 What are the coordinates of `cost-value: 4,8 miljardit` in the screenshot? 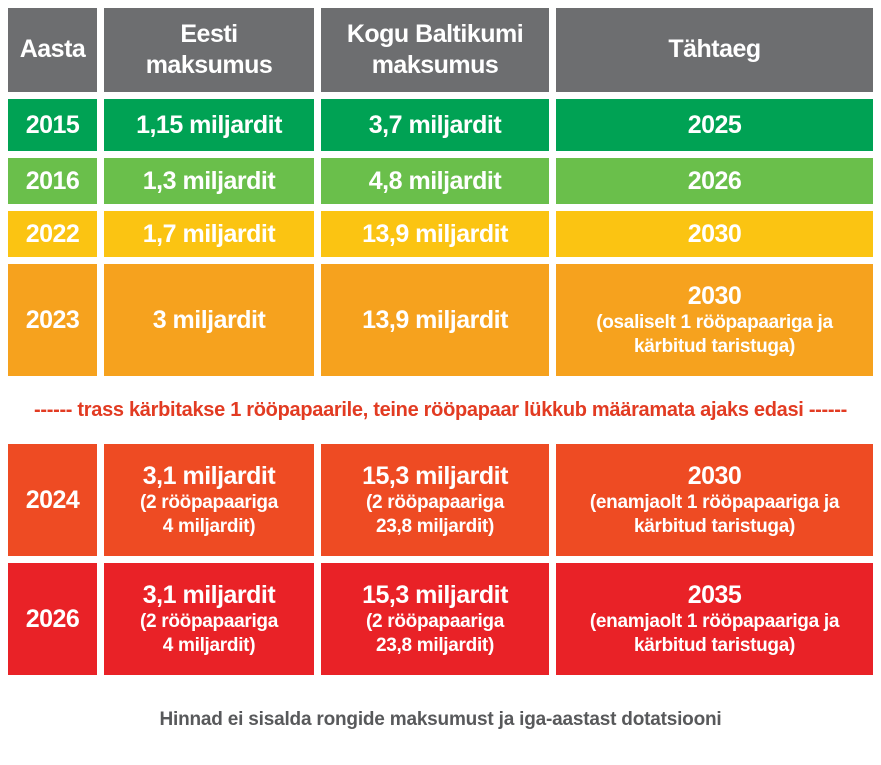 It's located at (435, 181).